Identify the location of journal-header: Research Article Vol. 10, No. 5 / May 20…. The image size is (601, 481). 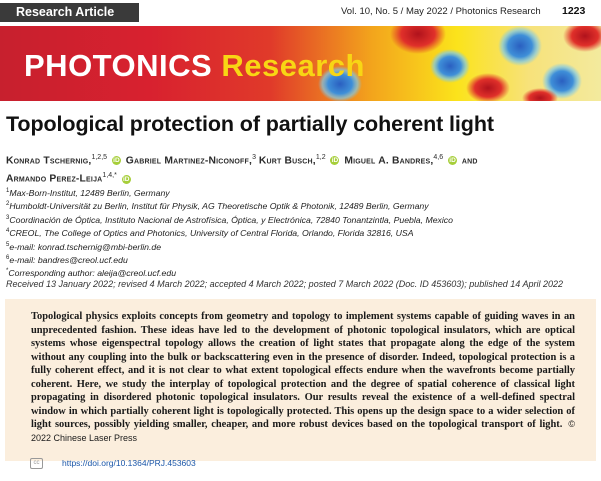
(300, 13).